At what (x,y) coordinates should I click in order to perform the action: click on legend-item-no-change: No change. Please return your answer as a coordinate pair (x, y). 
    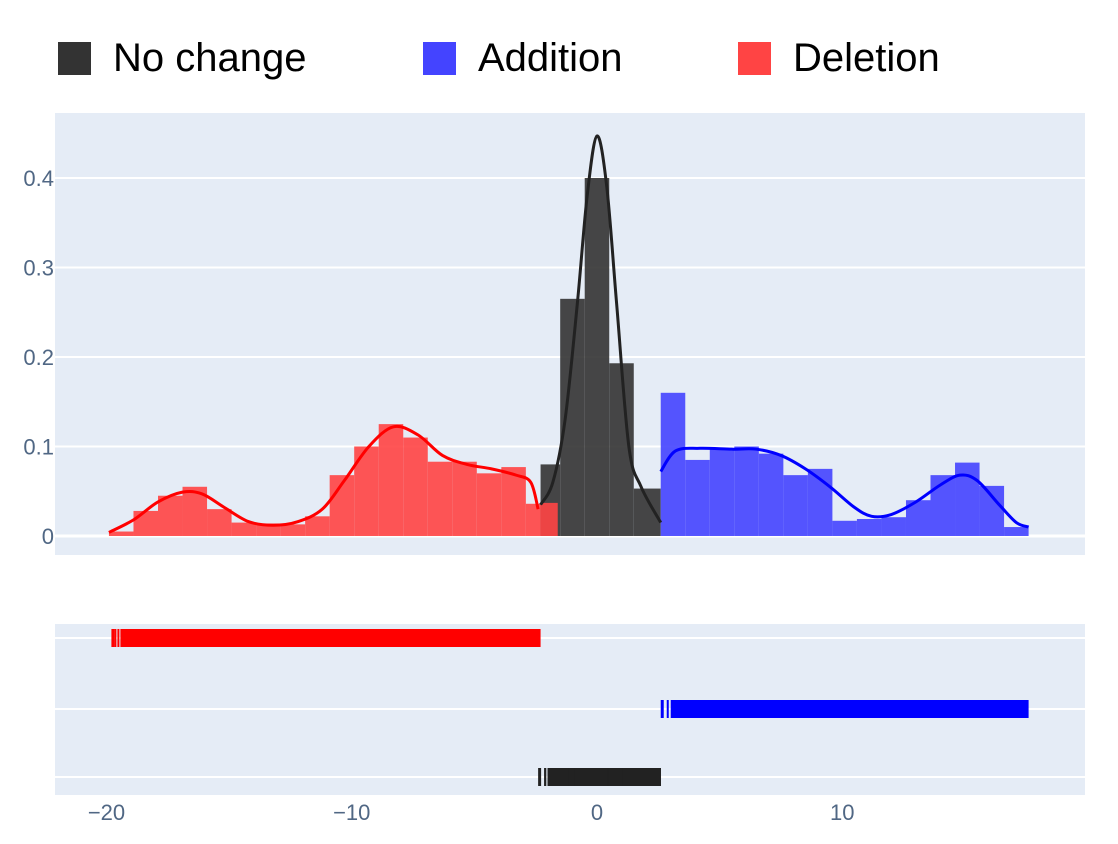
    Looking at the image, I should click on (182, 58).